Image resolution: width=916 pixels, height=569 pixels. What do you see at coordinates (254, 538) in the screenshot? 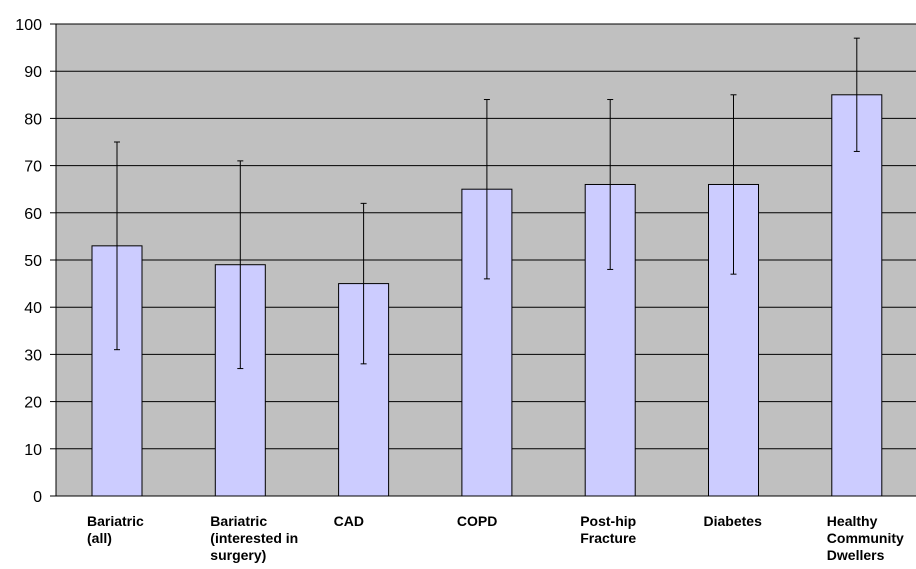
I see `x-category-label: Bariatric (interested in surgery)` at bounding box center [254, 538].